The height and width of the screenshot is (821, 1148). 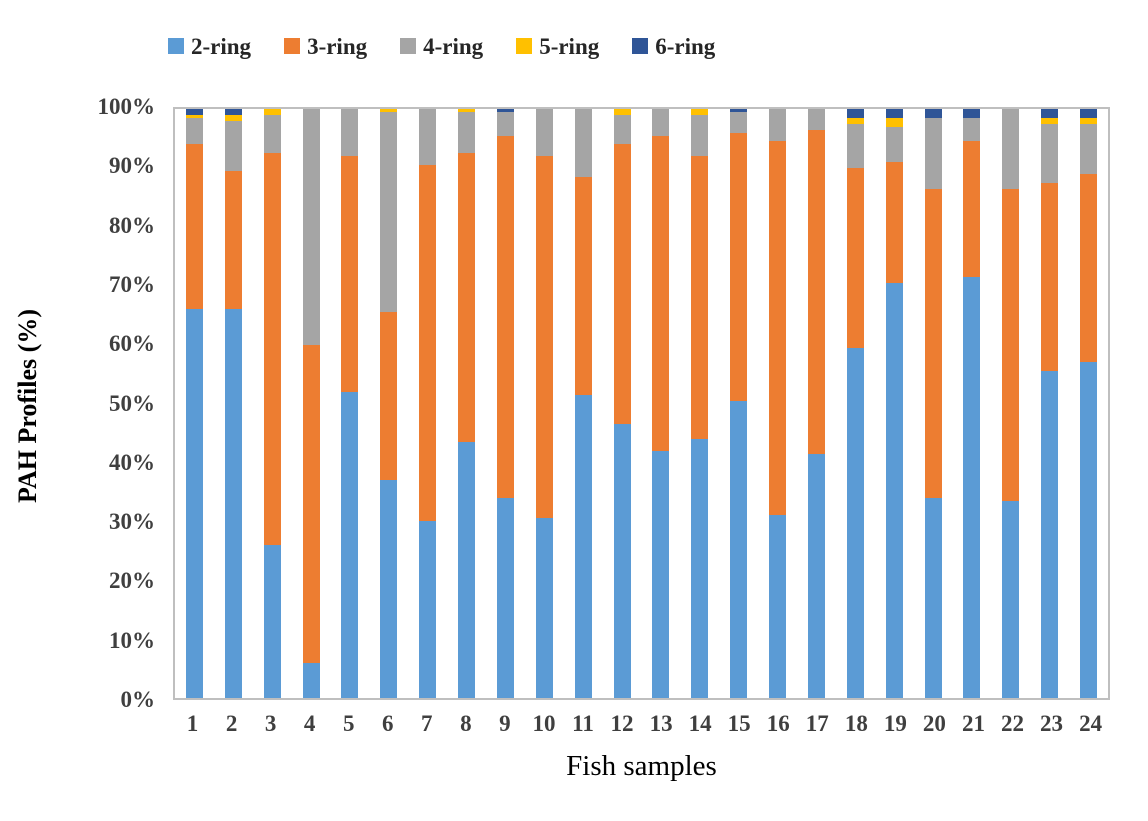 What do you see at coordinates (641, 766) in the screenshot?
I see `x-axis-title: Fish samples` at bounding box center [641, 766].